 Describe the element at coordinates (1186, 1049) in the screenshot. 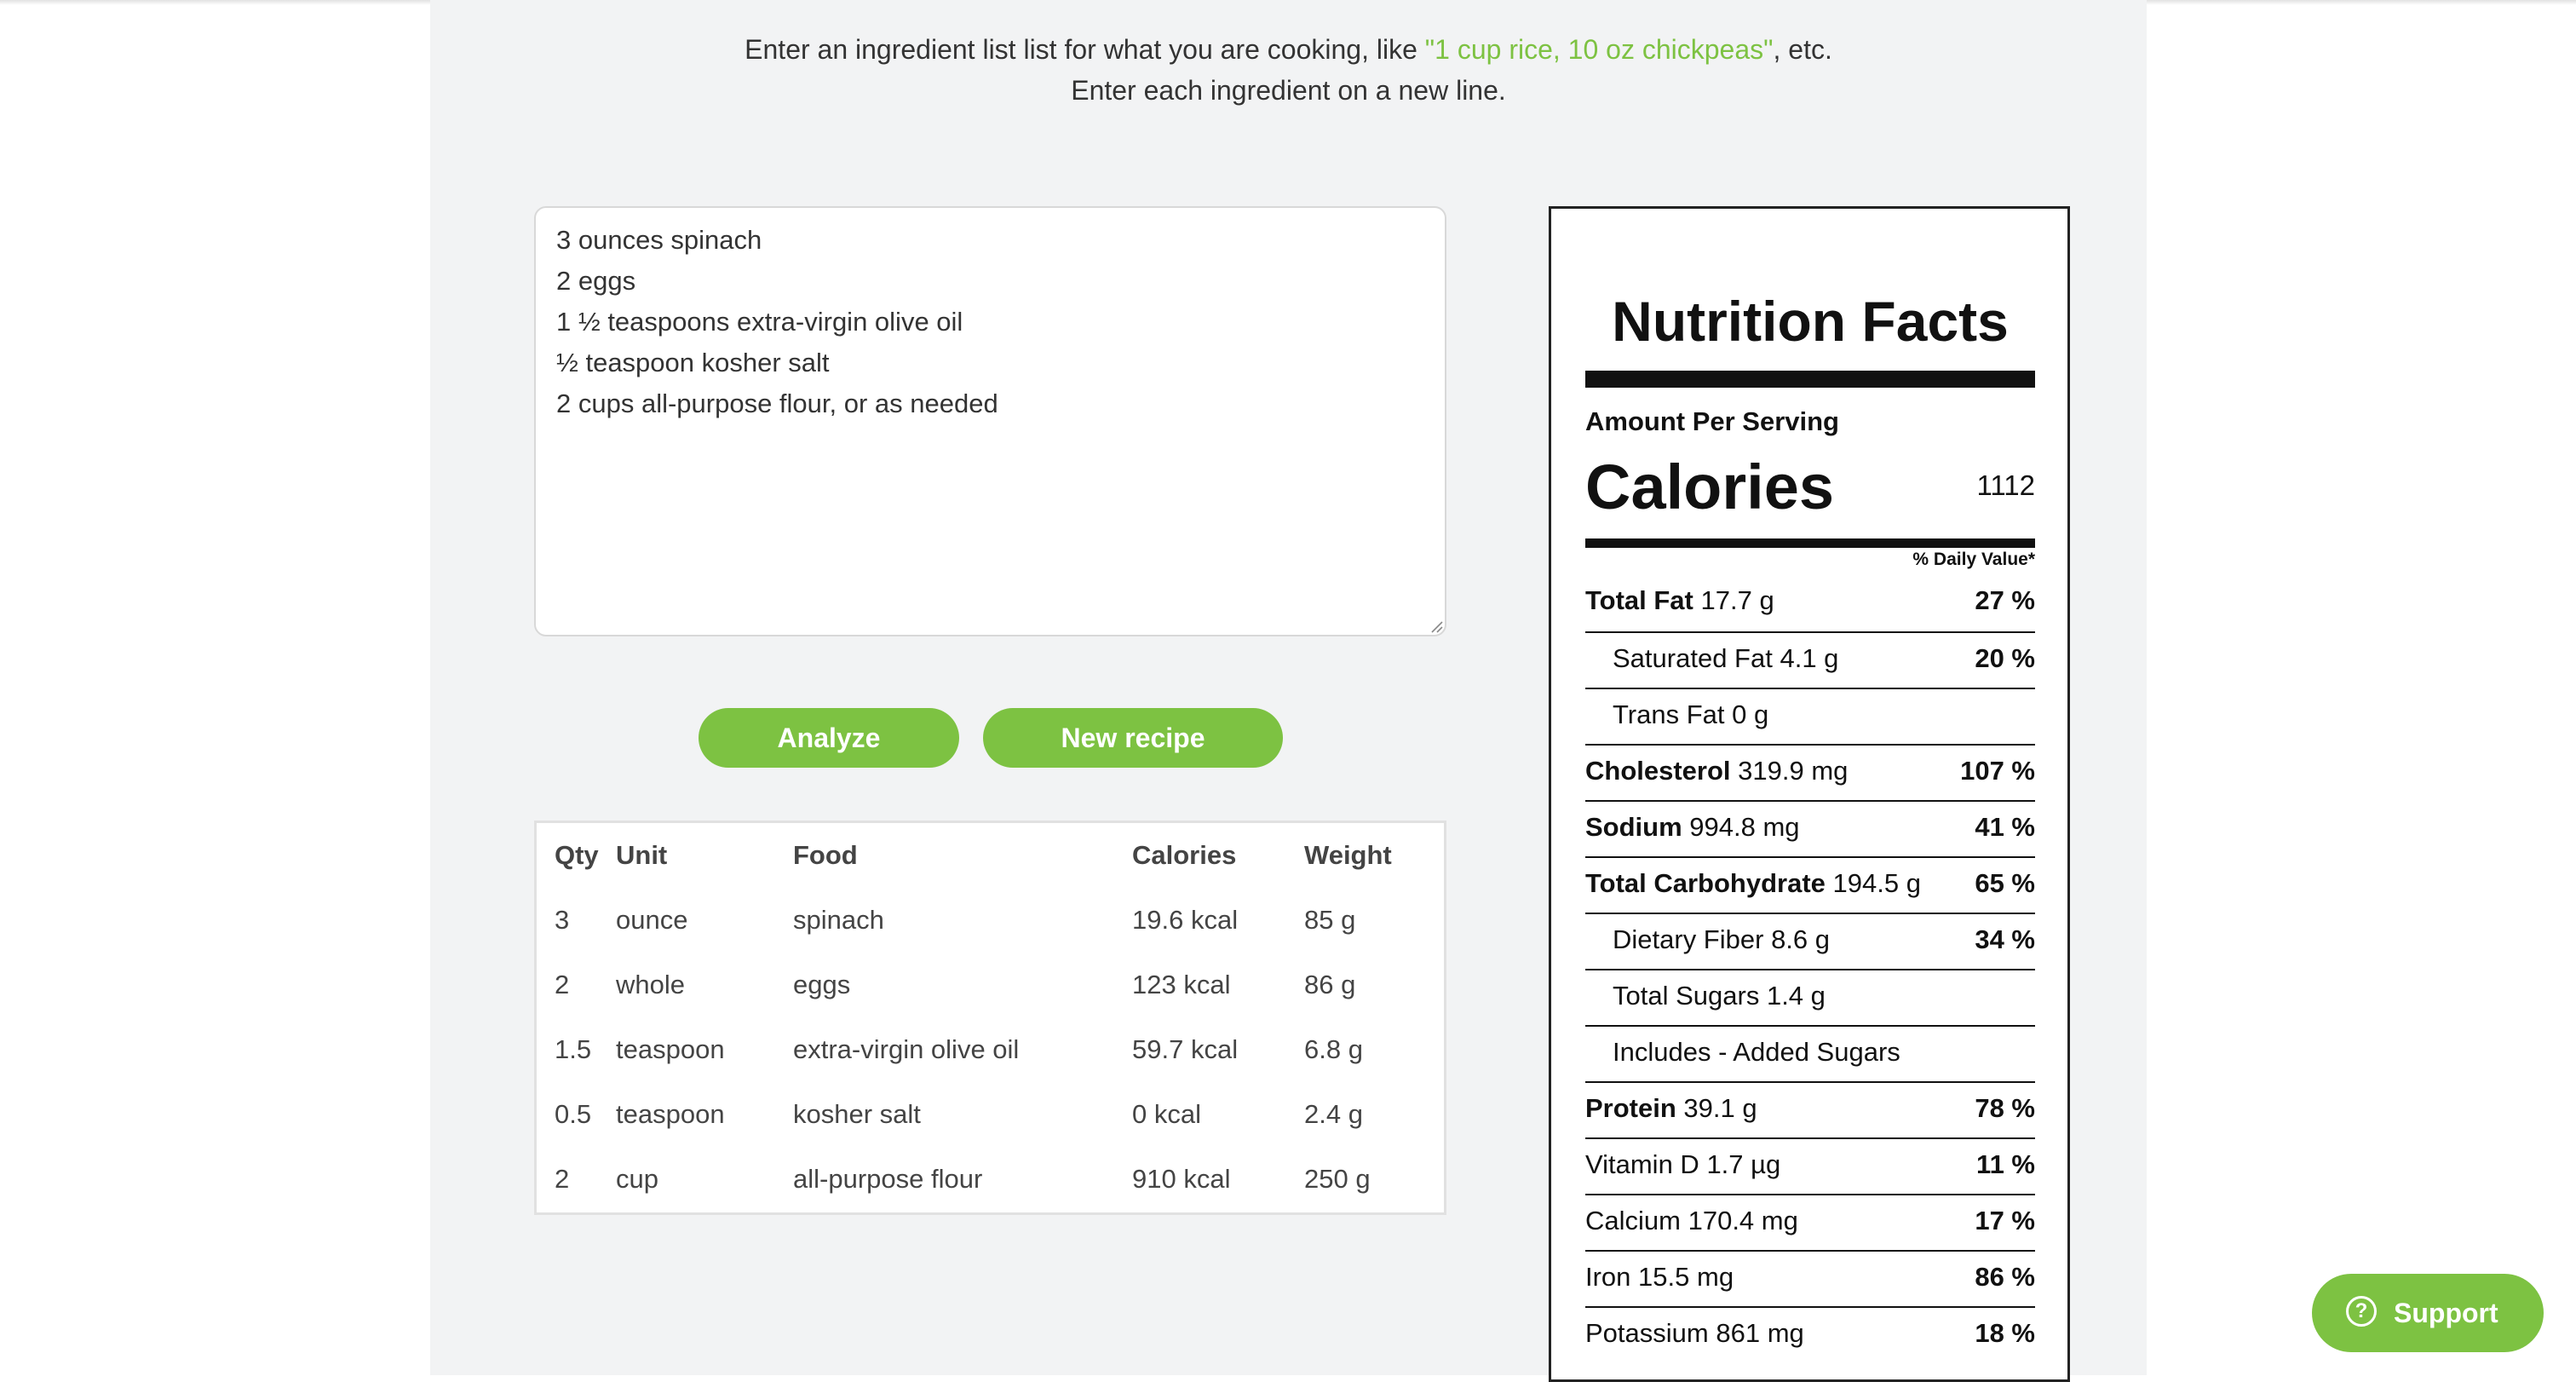

I see `cell-calories: 59.7 kcal` at that location.